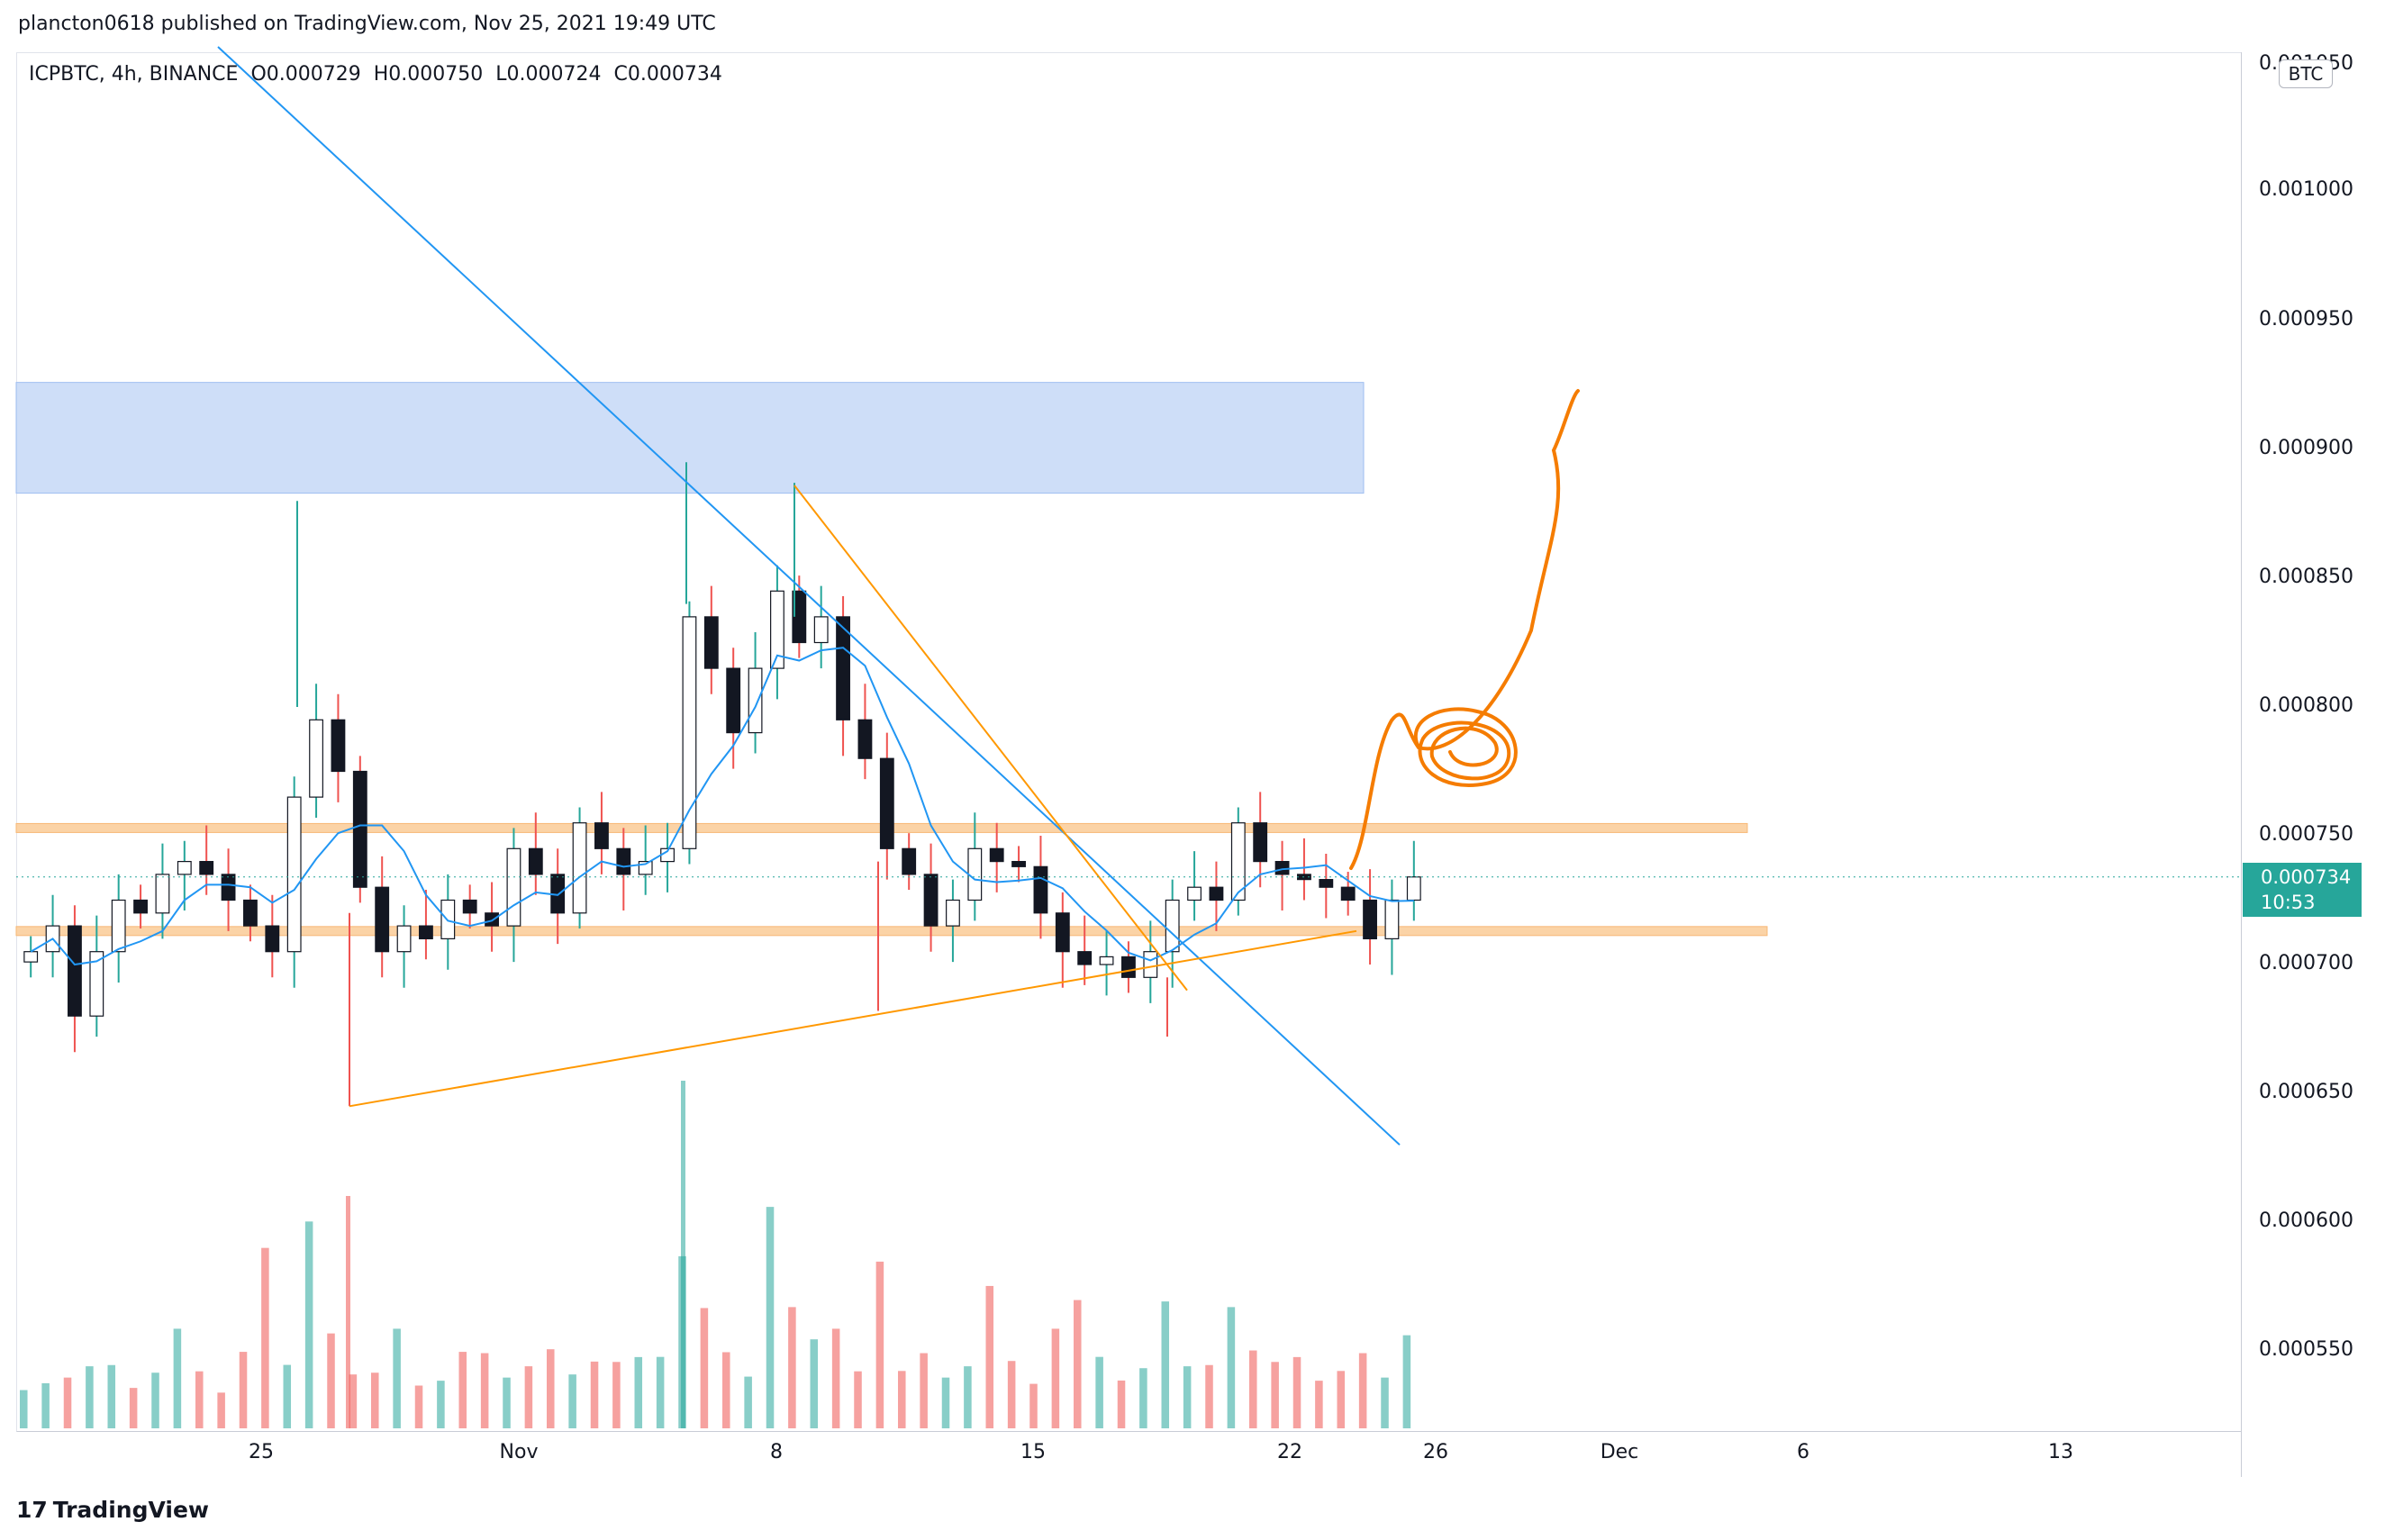  What do you see at coordinates (2306, 1092) in the screenshot?
I see `price-label: 0.000650` at bounding box center [2306, 1092].